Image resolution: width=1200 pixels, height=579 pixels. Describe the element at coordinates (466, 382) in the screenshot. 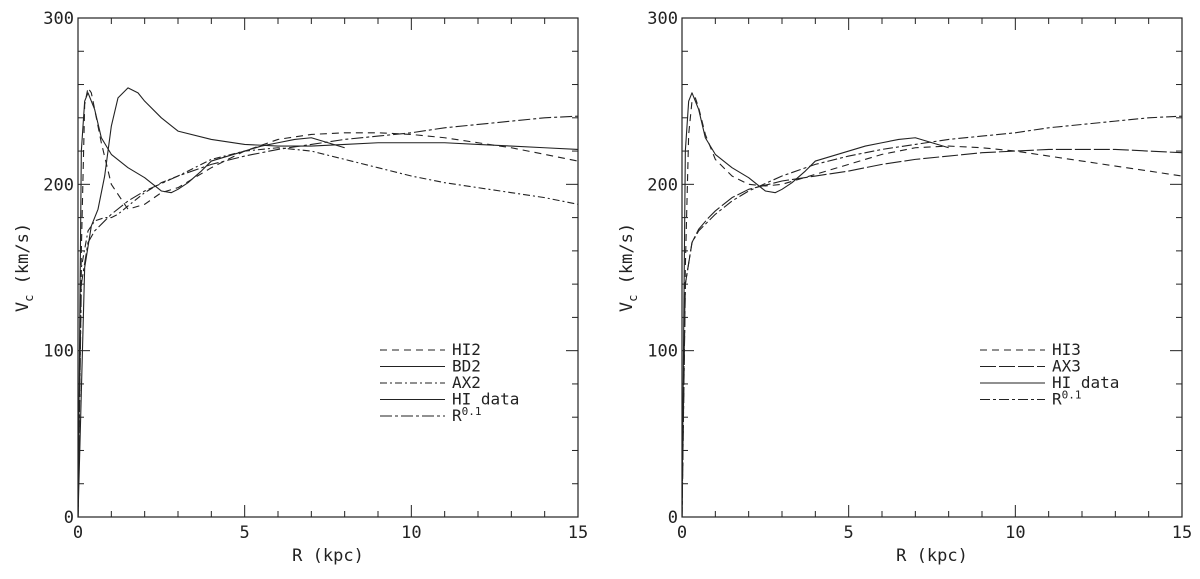

I see `legend-label: AX2` at that location.